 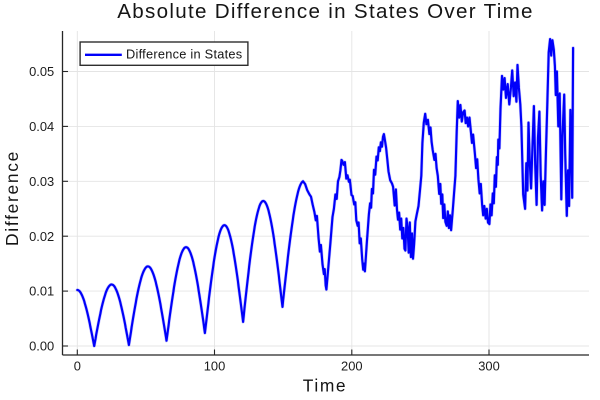 I want to click on svg-text: 0.01, so click(x=41, y=291).